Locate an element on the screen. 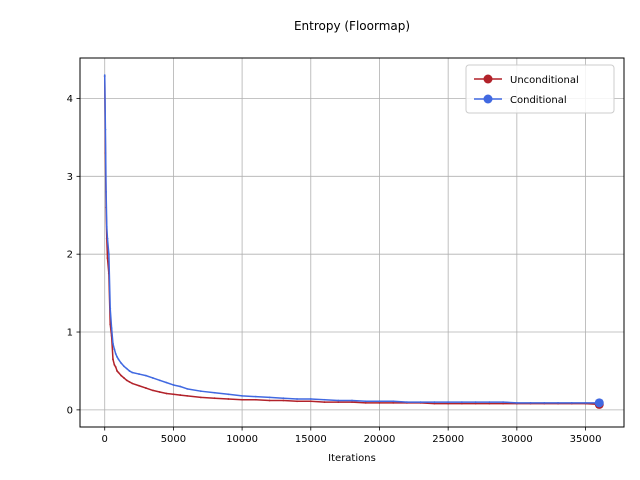 The image size is (640, 480). legend-label-unconditional: Unconditional is located at coordinates (544, 80).